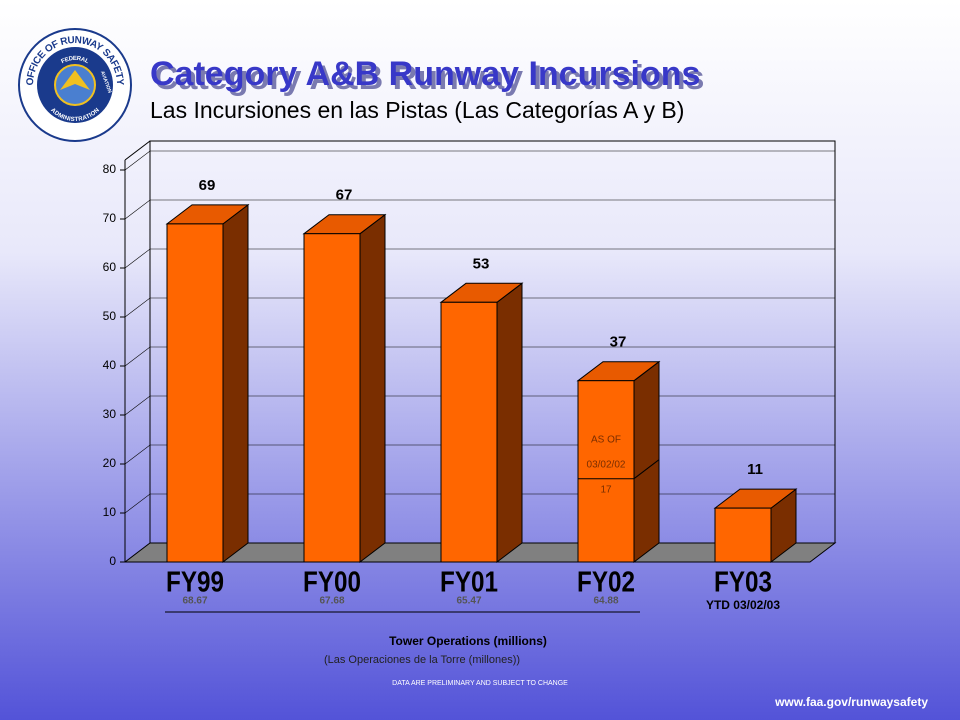 This screenshot has height=720, width=960. What do you see at coordinates (606, 440) in the screenshot?
I see `annotation-text: AS OF` at bounding box center [606, 440].